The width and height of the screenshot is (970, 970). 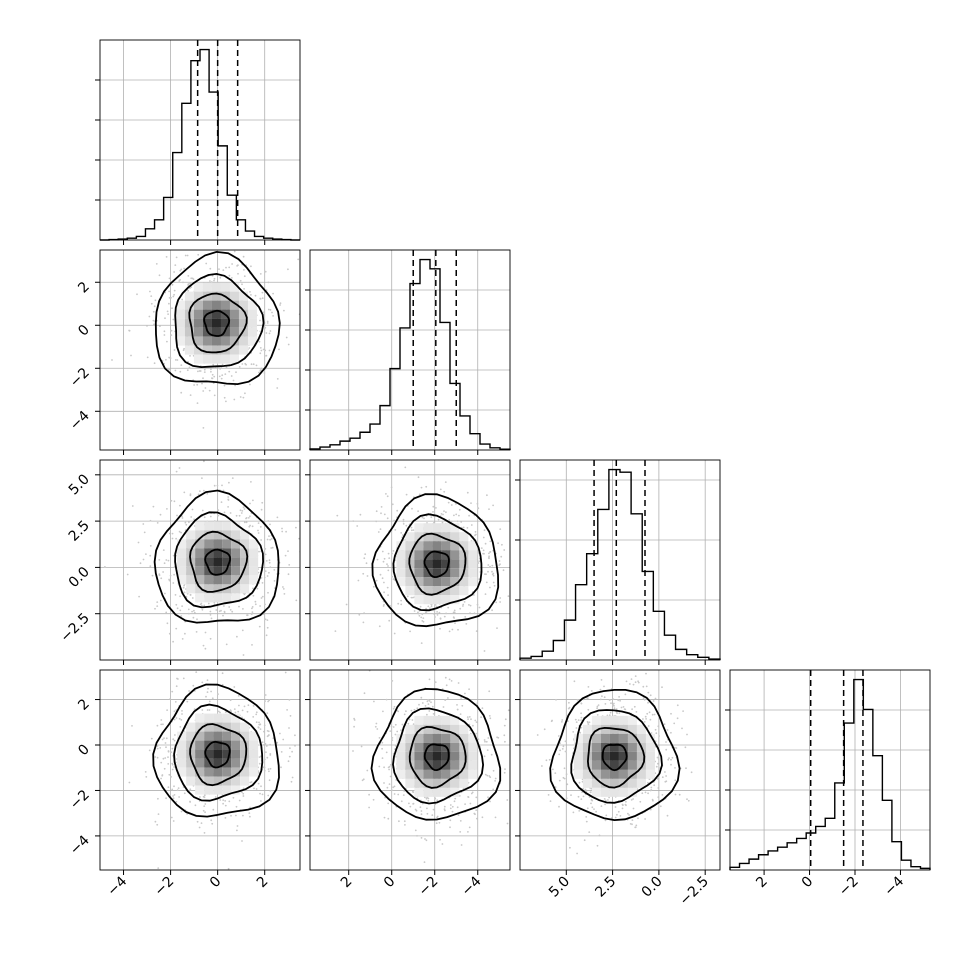 I want to click on x-tick-label: −4, so click(x=472, y=886).